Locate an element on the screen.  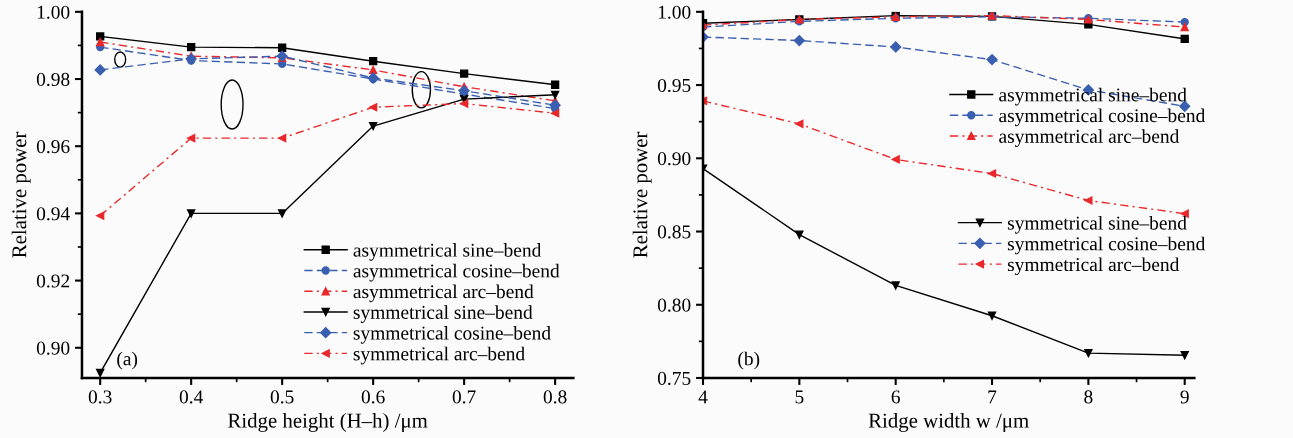
y-tick-label: 0.96 is located at coordinates (53, 147).